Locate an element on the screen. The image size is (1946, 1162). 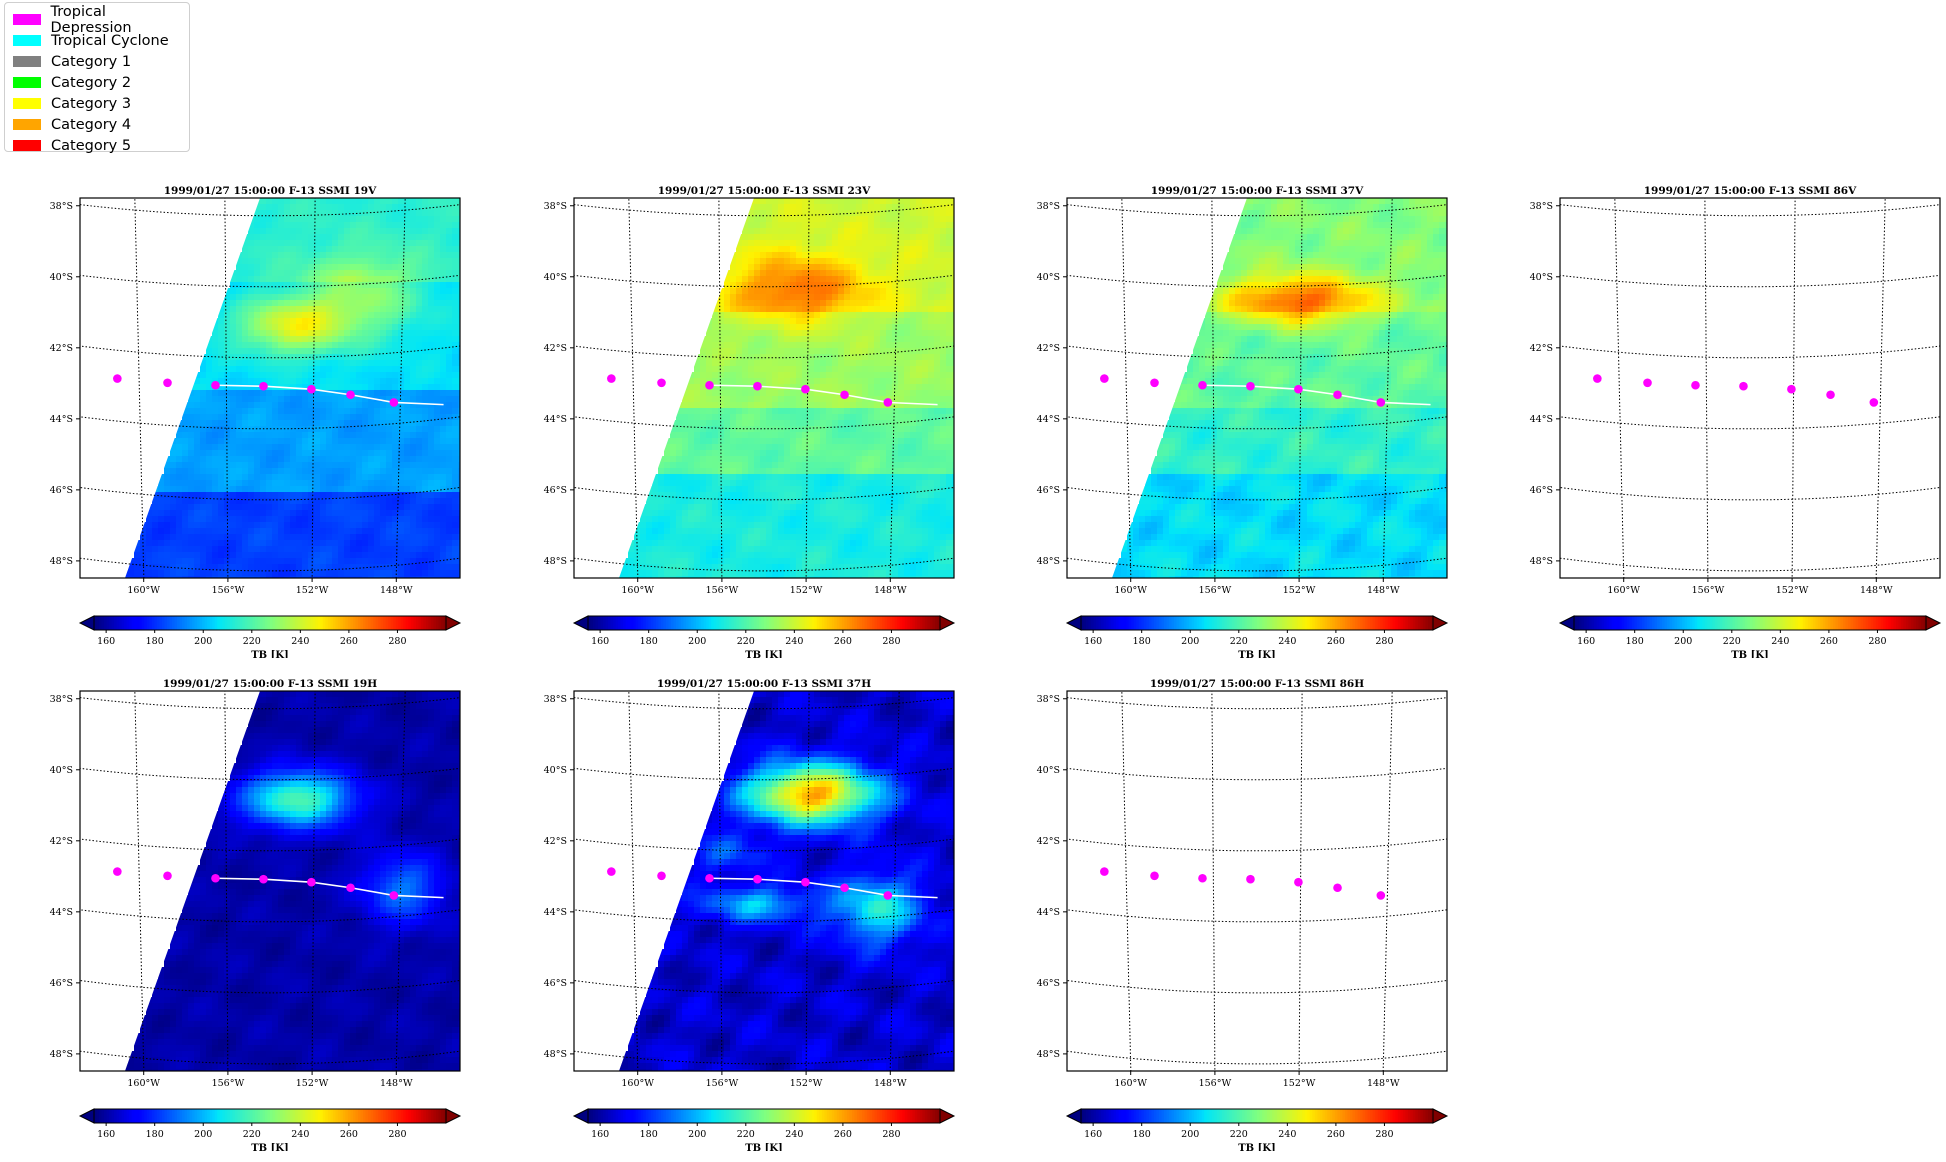
colorbar: 160 180 200 220 240 260 280 TB [K] is located at coordinates (1257, 636).